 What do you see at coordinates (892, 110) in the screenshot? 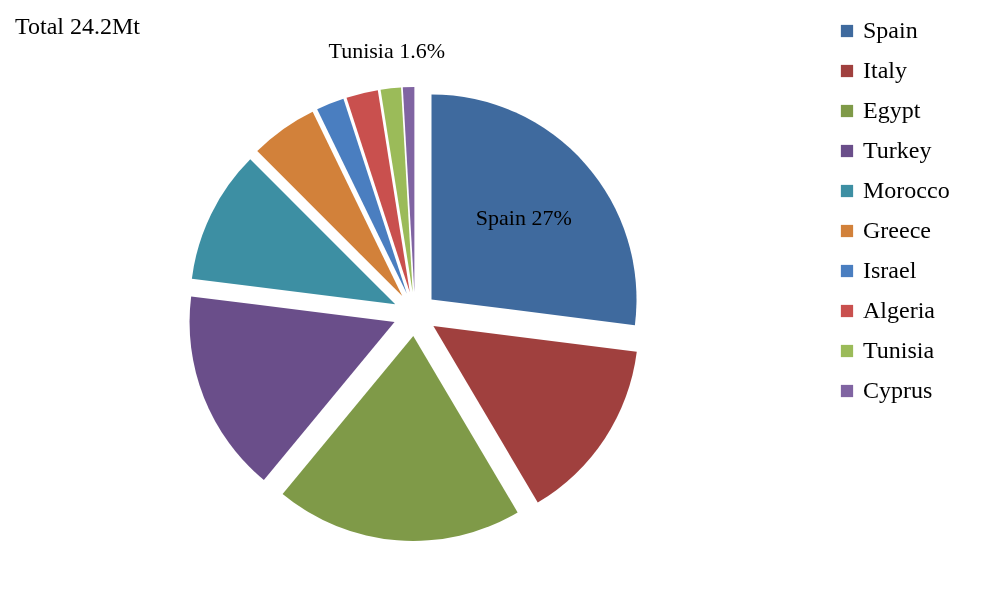
I see `legend-label: Egypt` at bounding box center [892, 110].